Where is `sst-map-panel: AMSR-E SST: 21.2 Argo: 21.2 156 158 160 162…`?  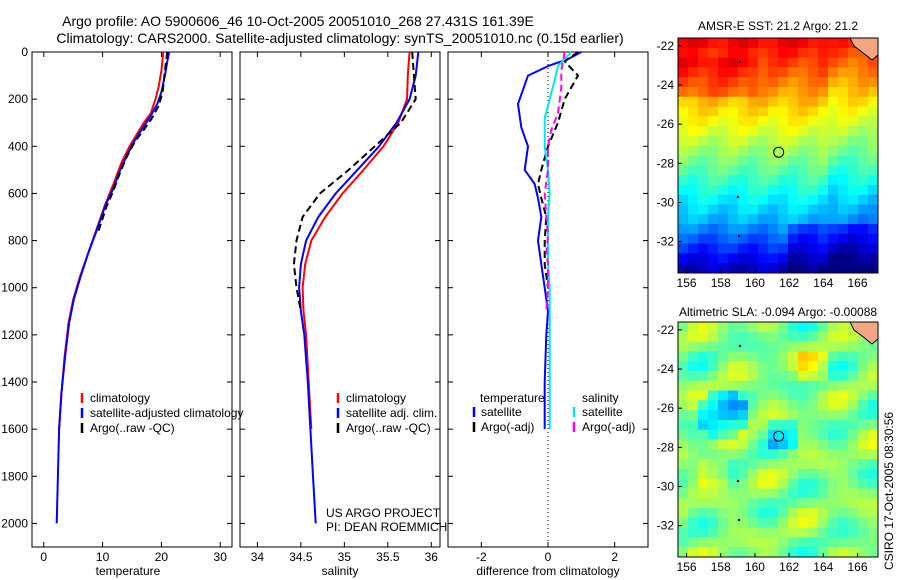
sst-map-panel: AMSR-E SST: 21.2 Argo: 21.2 156 158 160 162… is located at coordinates (768, 154).